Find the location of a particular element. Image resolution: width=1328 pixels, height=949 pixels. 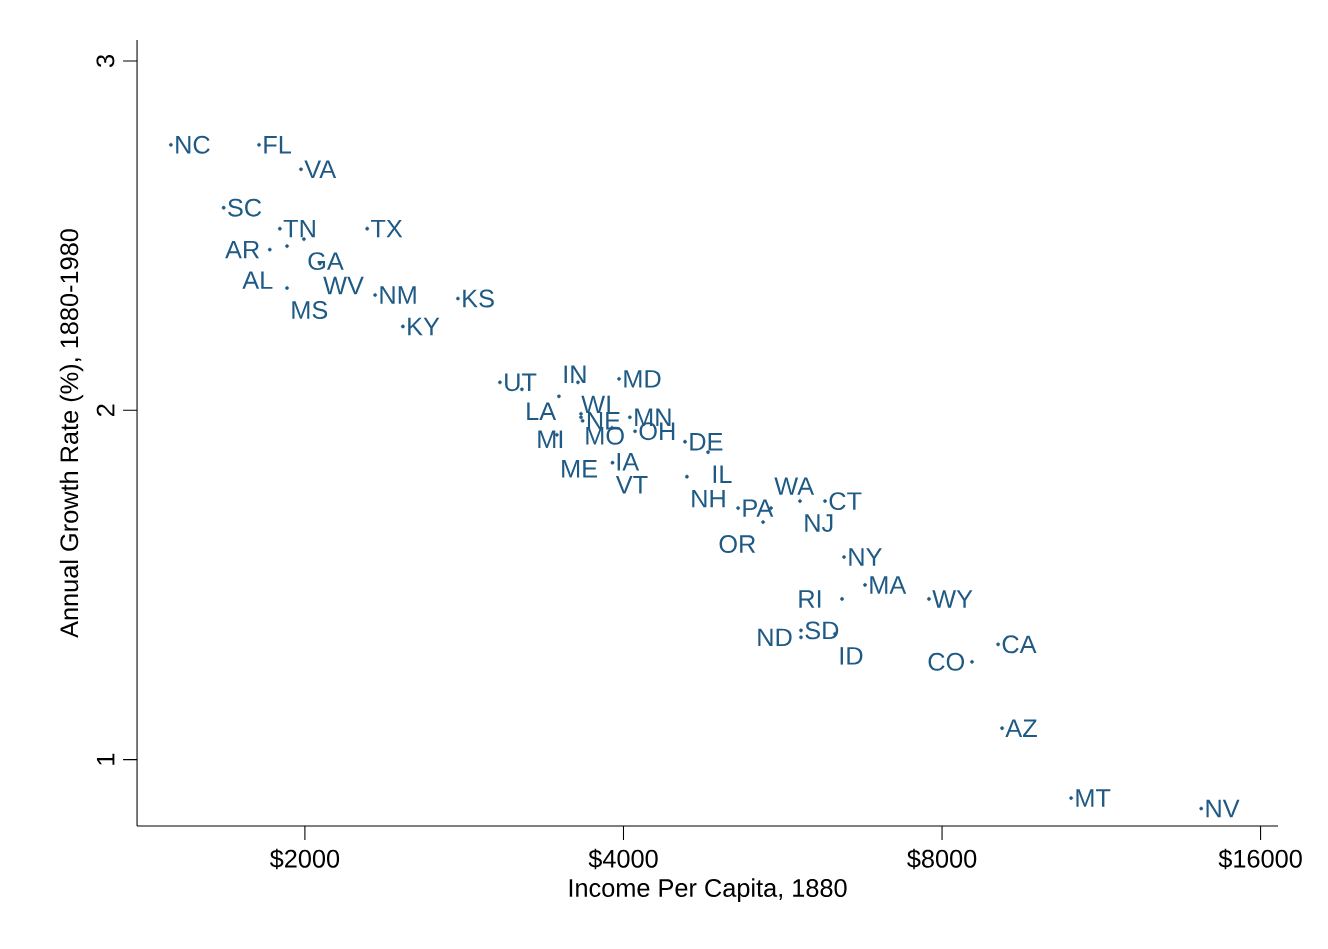

data-label: IA is located at coordinates (628, 462).